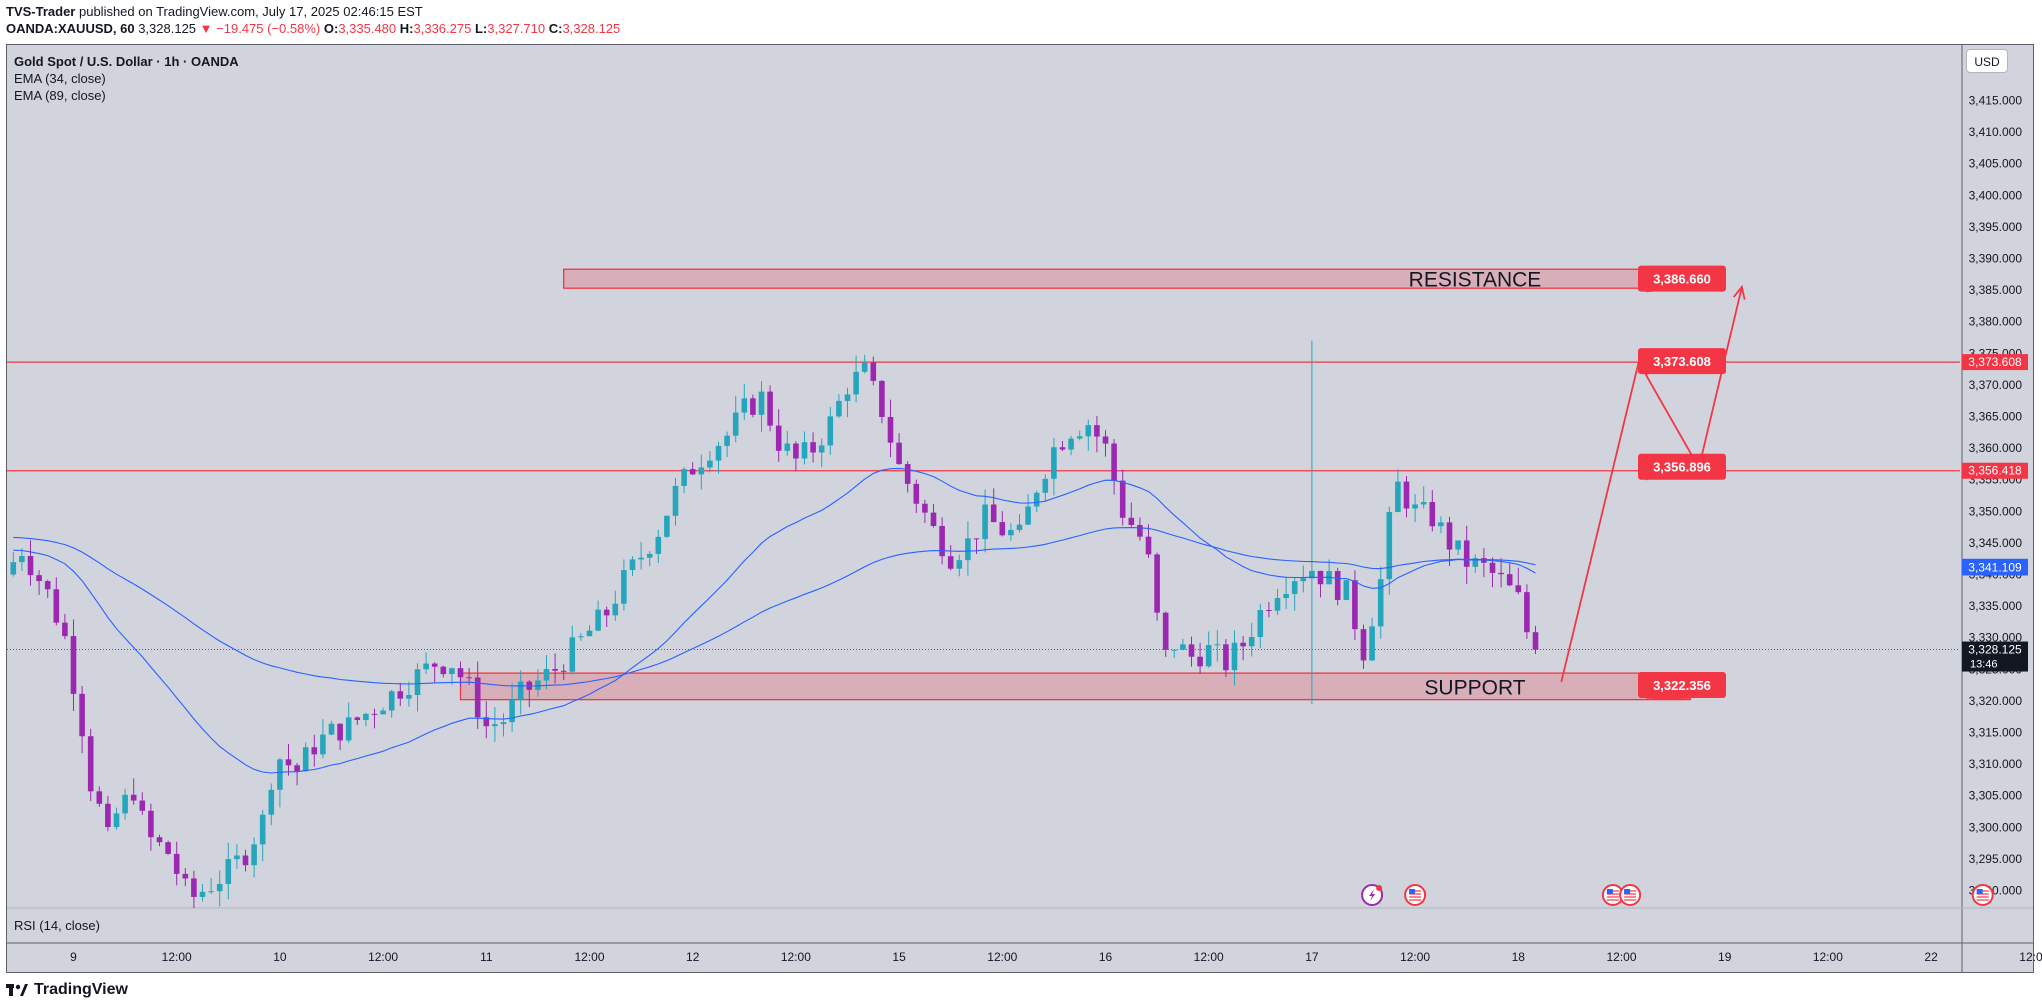  What do you see at coordinates (67, 990) in the screenshot?
I see `tradingview-logo: TradingView` at bounding box center [67, 990].